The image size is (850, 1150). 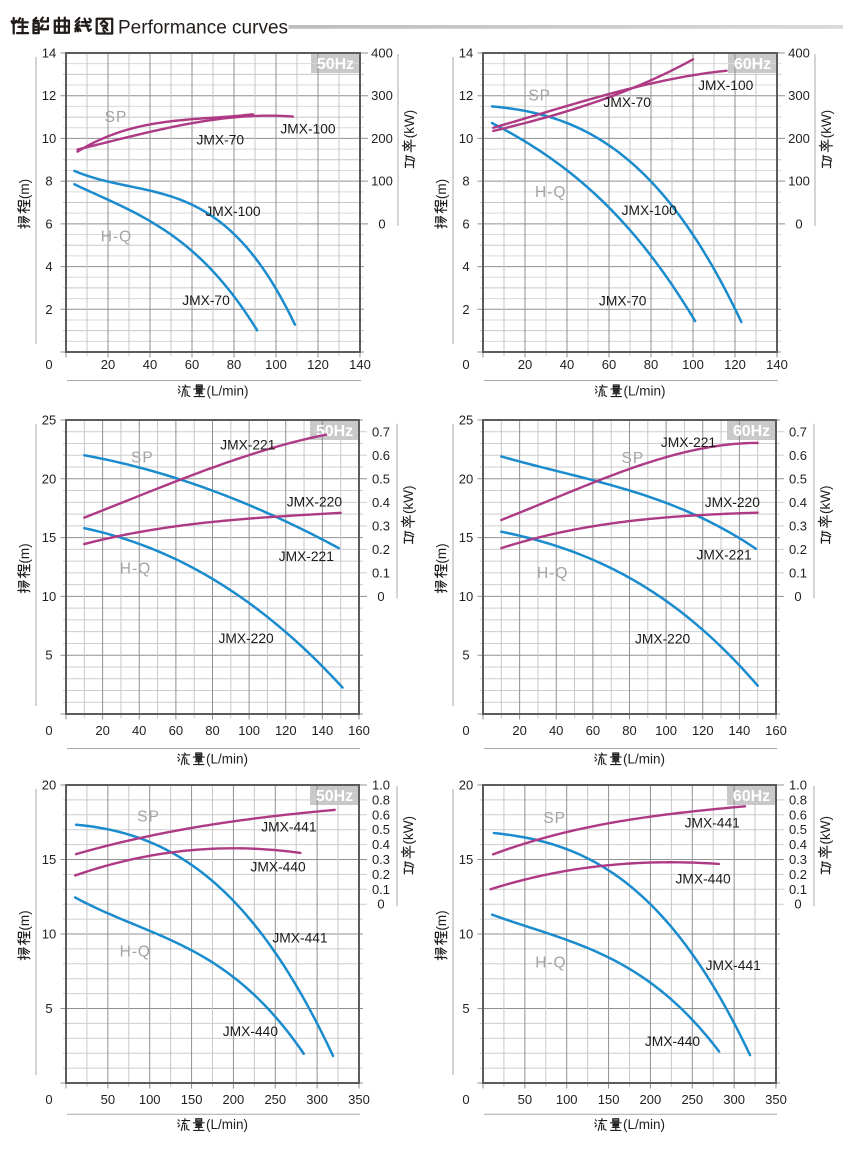 What do you see at coordinates (306, 556) in the screenshot?
I see `svg-text: JMX-221` at bounding box center [306, 556].